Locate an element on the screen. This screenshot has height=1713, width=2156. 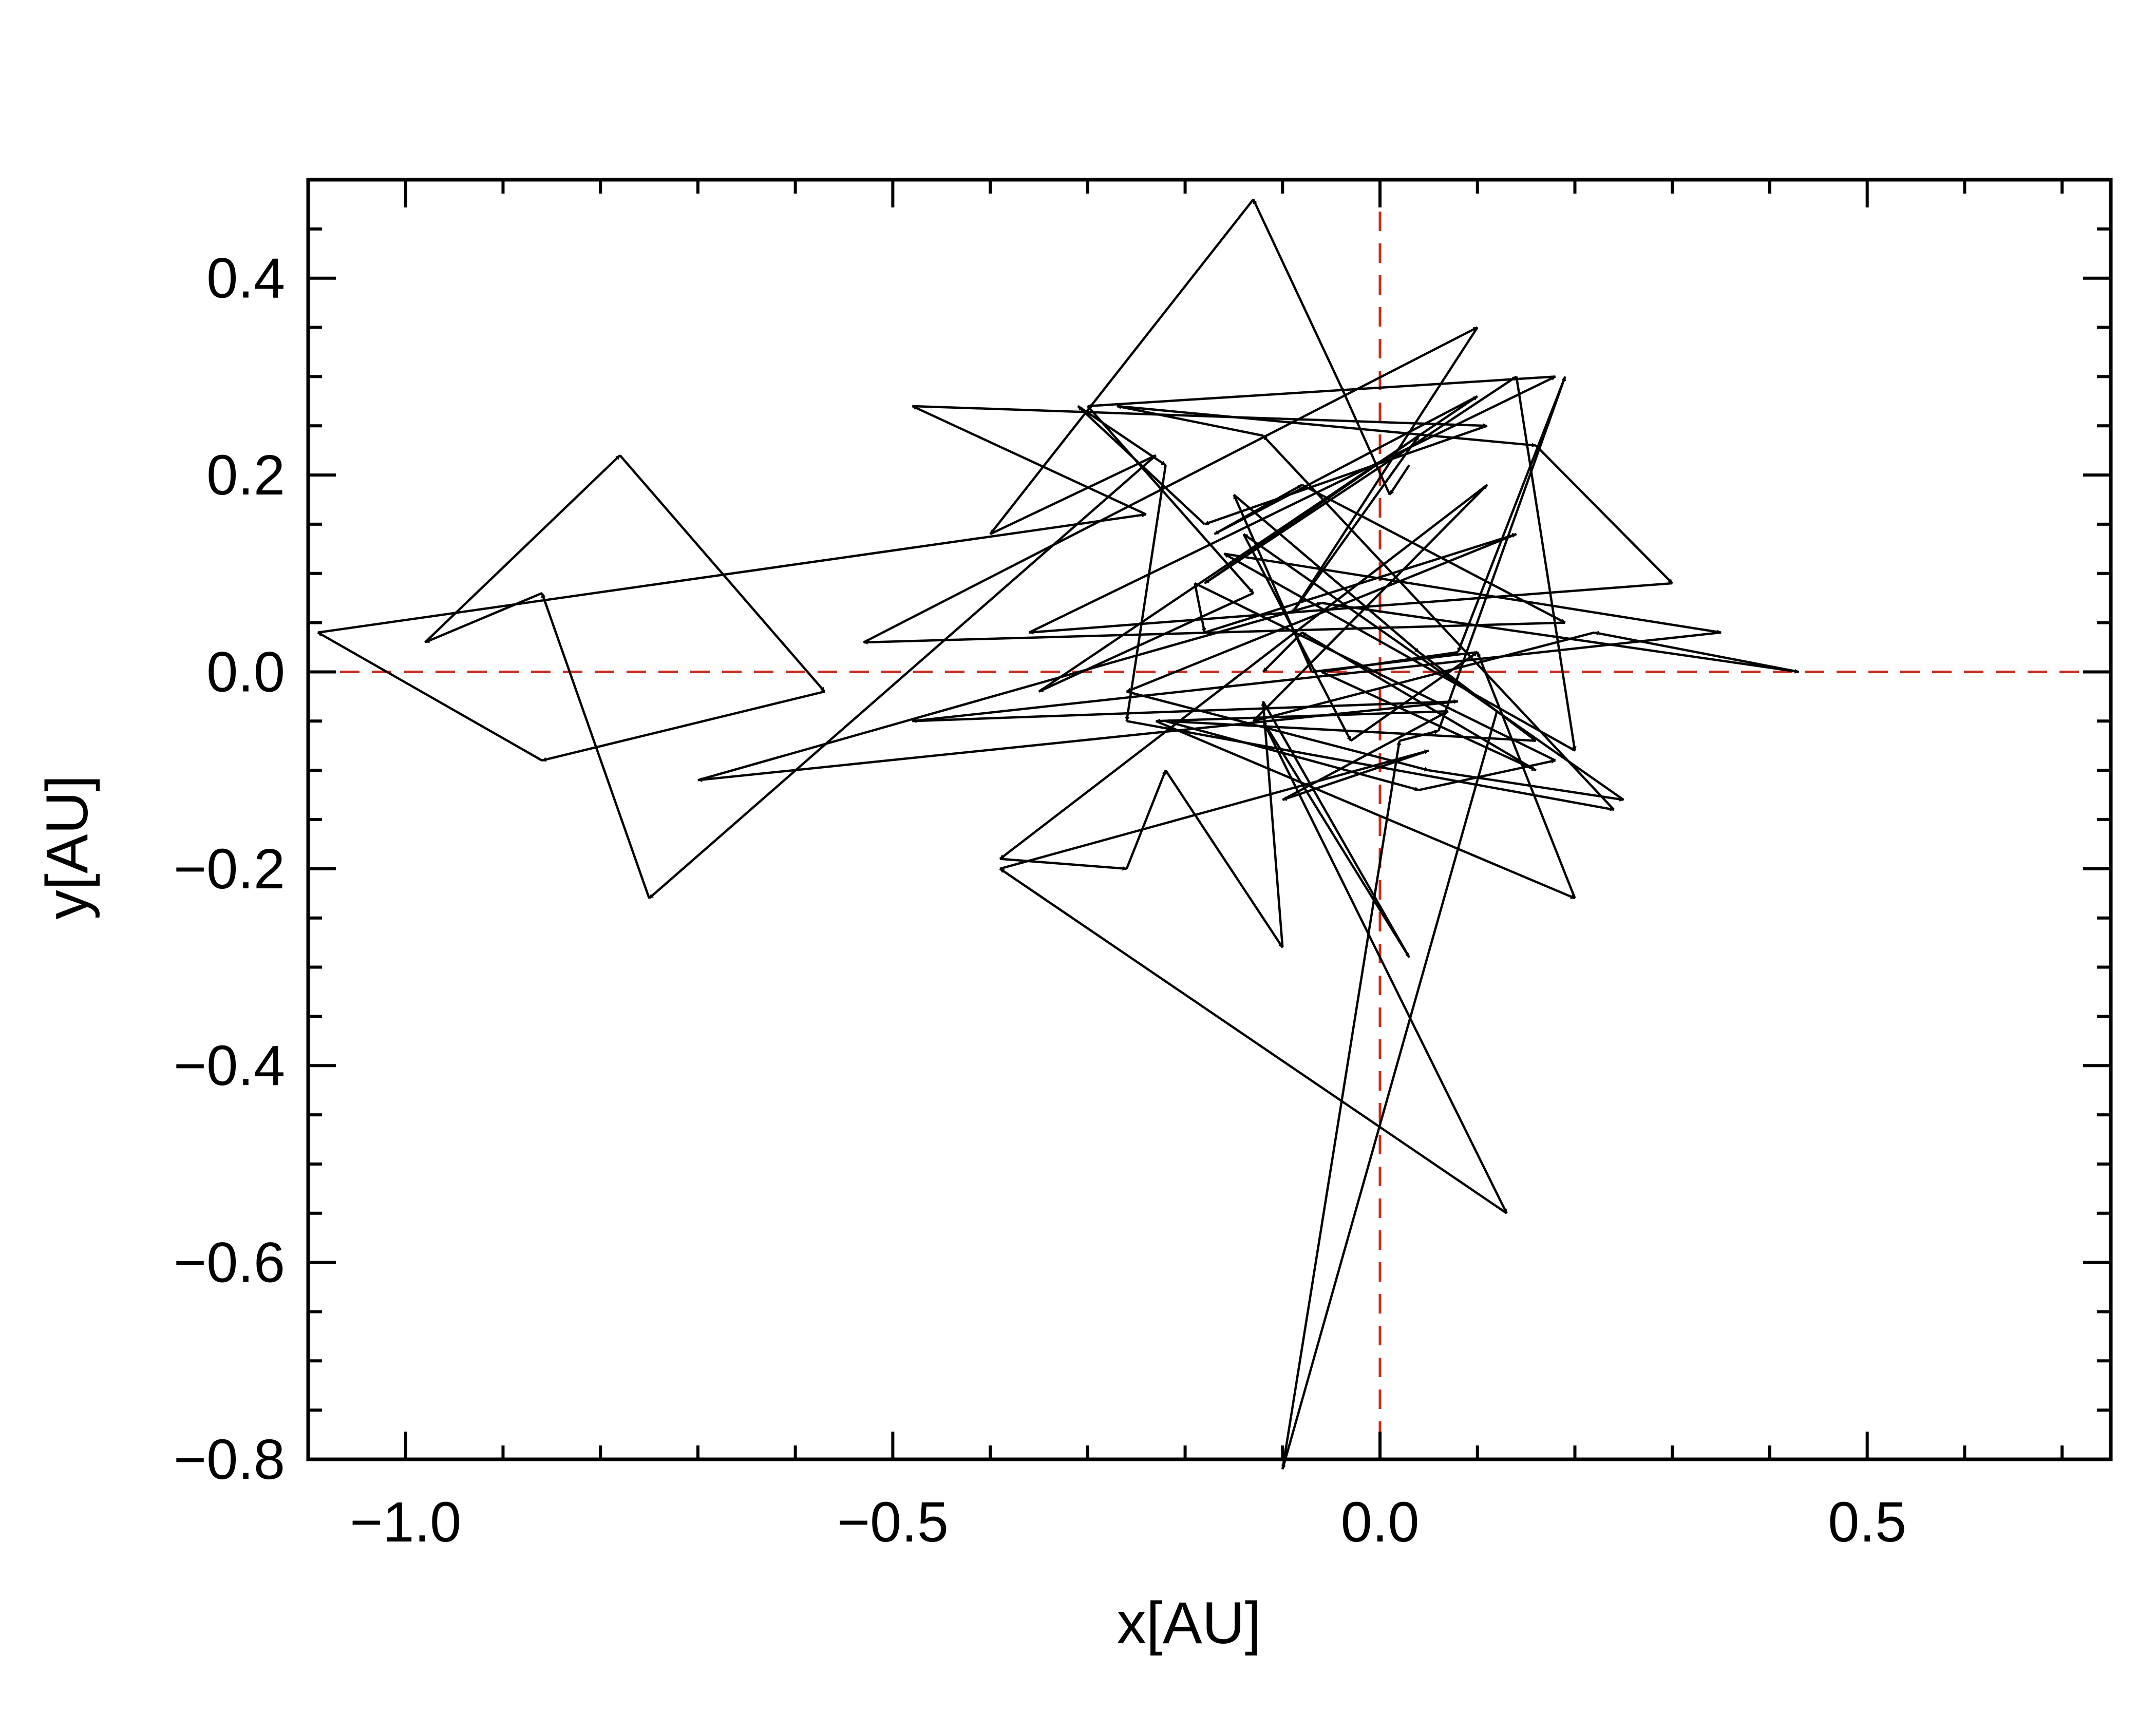
x-tick-label: −1.0 is located at coordinates (405, 1522).